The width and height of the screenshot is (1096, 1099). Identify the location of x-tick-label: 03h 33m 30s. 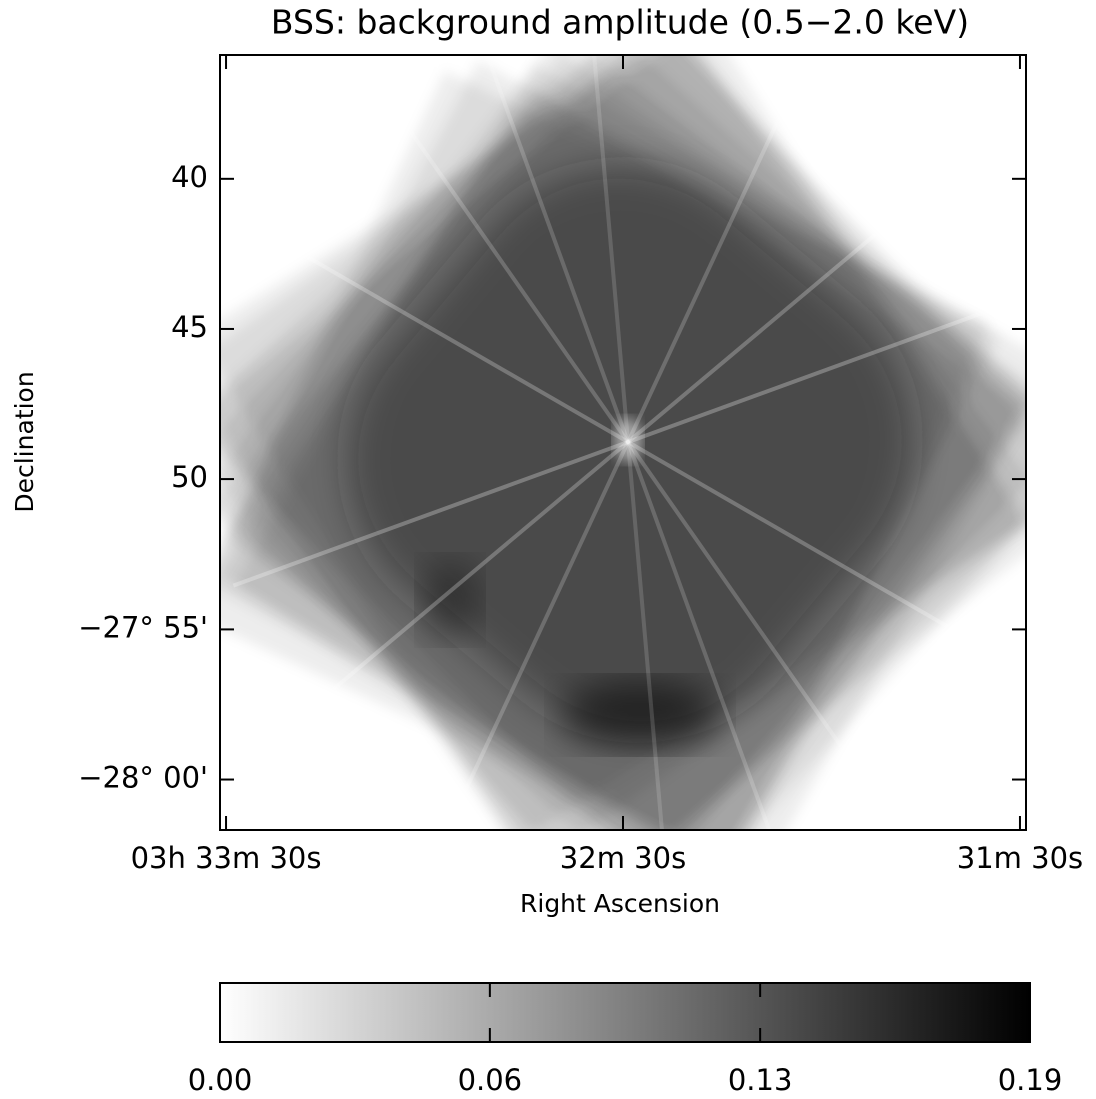
(226, 858).